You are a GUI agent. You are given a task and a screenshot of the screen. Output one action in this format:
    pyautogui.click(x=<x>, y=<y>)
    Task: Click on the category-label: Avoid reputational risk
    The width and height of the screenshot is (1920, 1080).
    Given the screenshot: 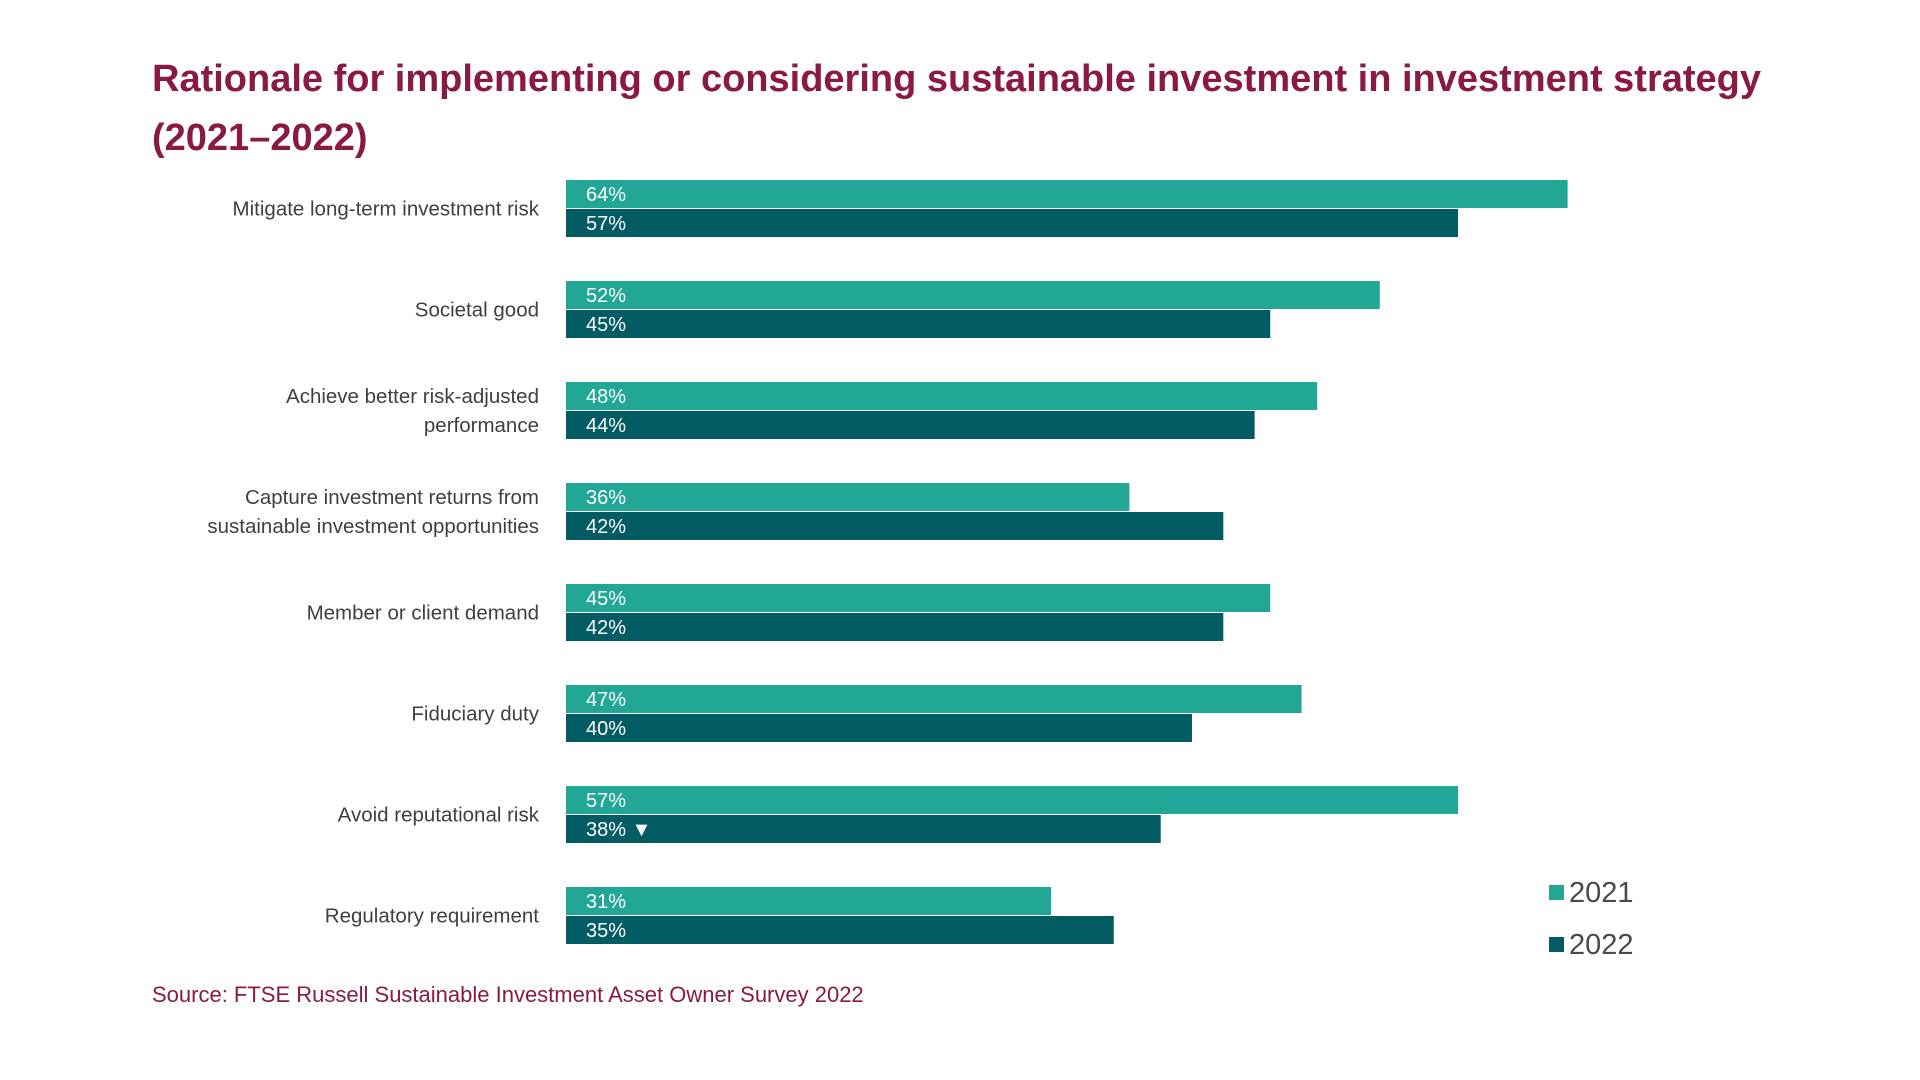 What is the action you would take?
    pyautogui.click(x=439, y=815)
    